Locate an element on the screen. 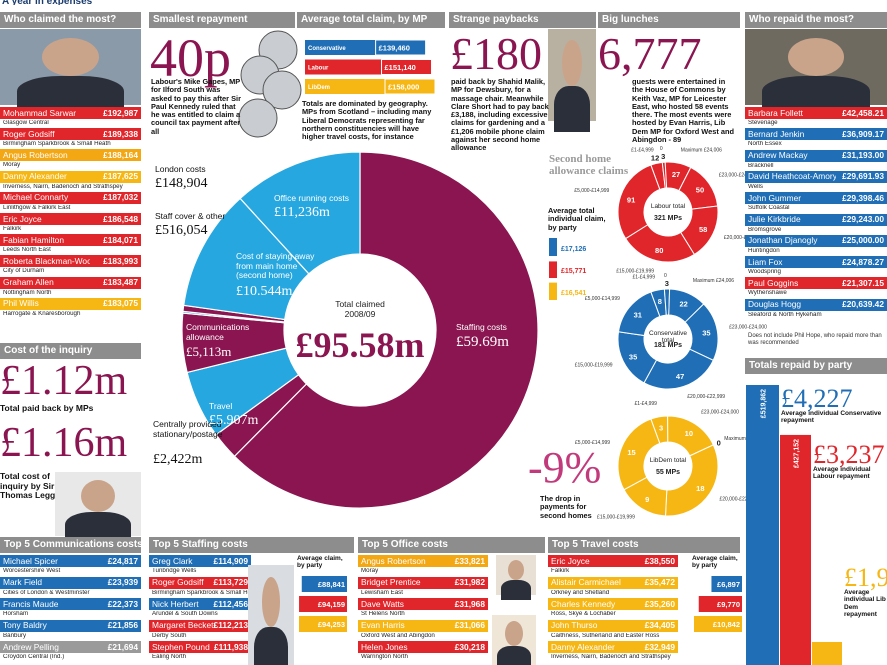 This screenshot has height=665, width=887. slice-category: £5,000-£14,999 is located at coordinates (591, 191).